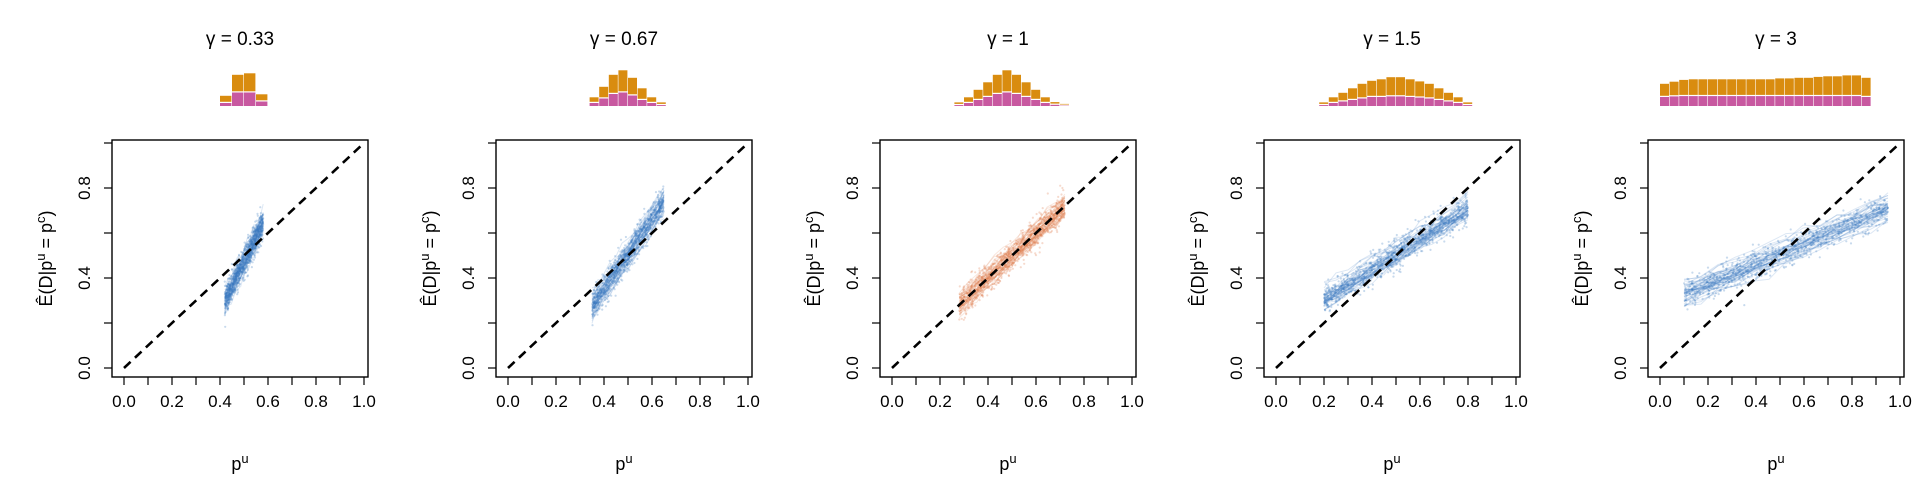 The height and width of the screenshot is (480, 1920). Describe the element at coordinates (1045, 104) in the screenshot. I see `hist-bar-bottom` at that location.